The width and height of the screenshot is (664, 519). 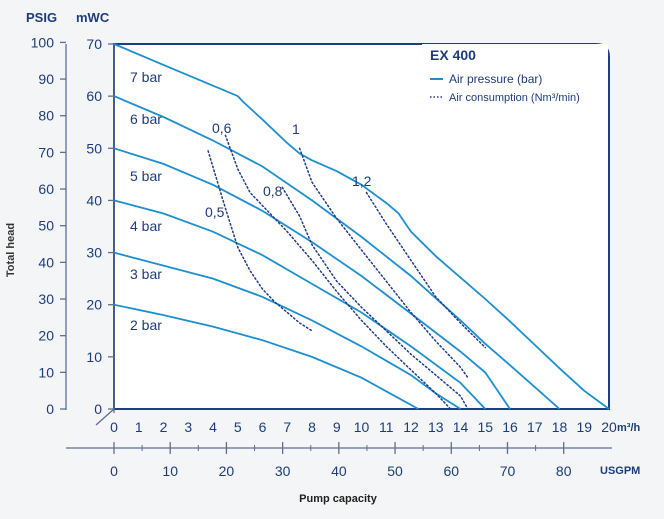 I want to click on pressure-curve-2-bar, so click(x=266, y=356).